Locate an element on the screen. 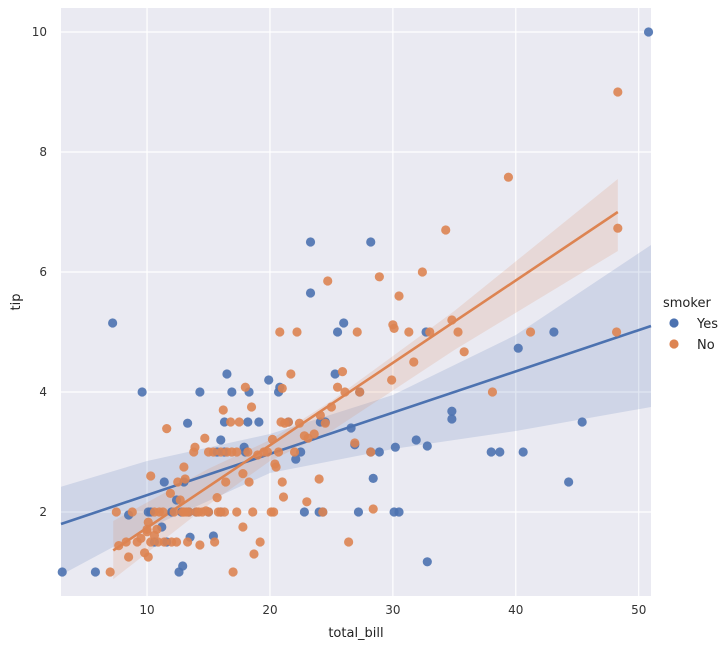  y-tick-label: 2 is located at coordinates (43, 512).